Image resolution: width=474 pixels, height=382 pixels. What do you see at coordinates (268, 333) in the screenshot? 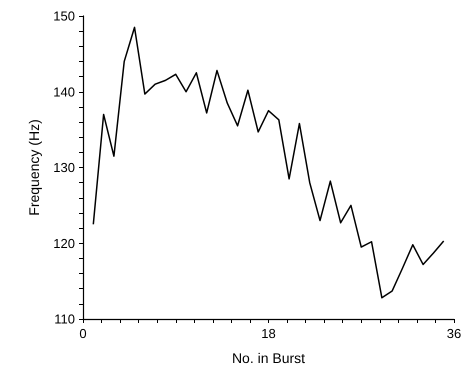
I see `x-tick-label: 18` at bounding box center [268, 333].